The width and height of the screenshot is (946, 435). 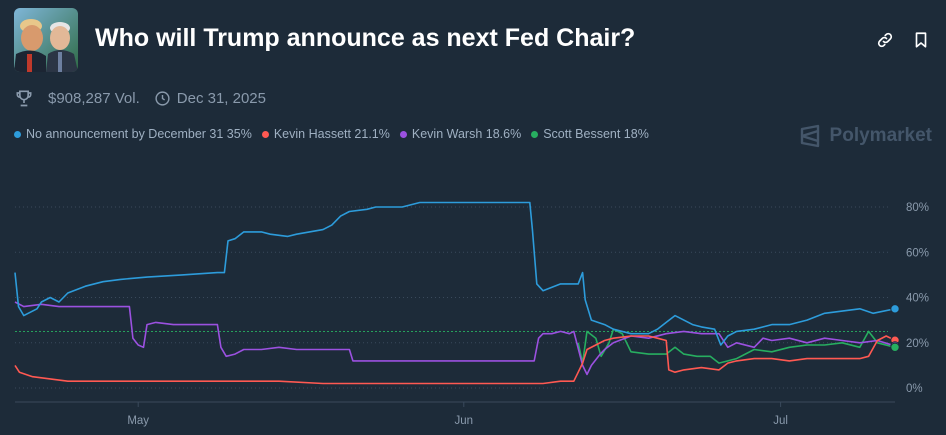 I want to click on x-tick-label: Jul, so click(x=780, y=421).